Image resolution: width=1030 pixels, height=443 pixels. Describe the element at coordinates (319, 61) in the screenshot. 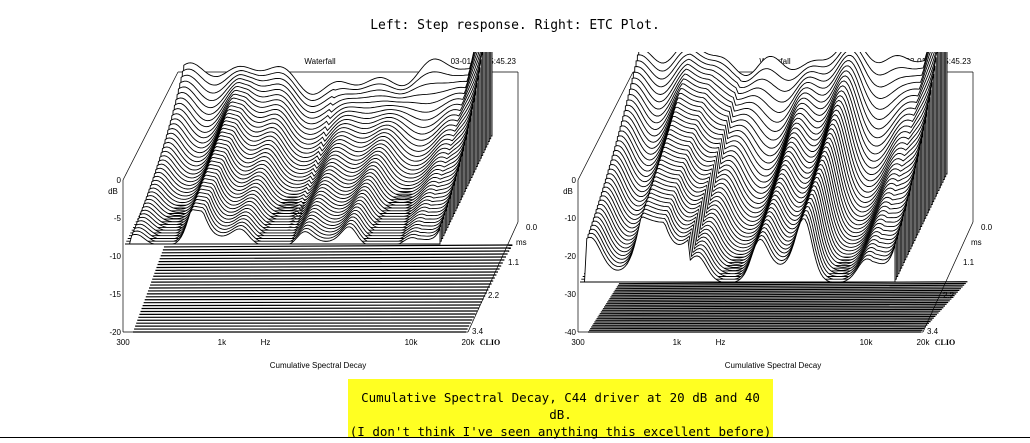

I see `chart-title: Waterfall` at that location.